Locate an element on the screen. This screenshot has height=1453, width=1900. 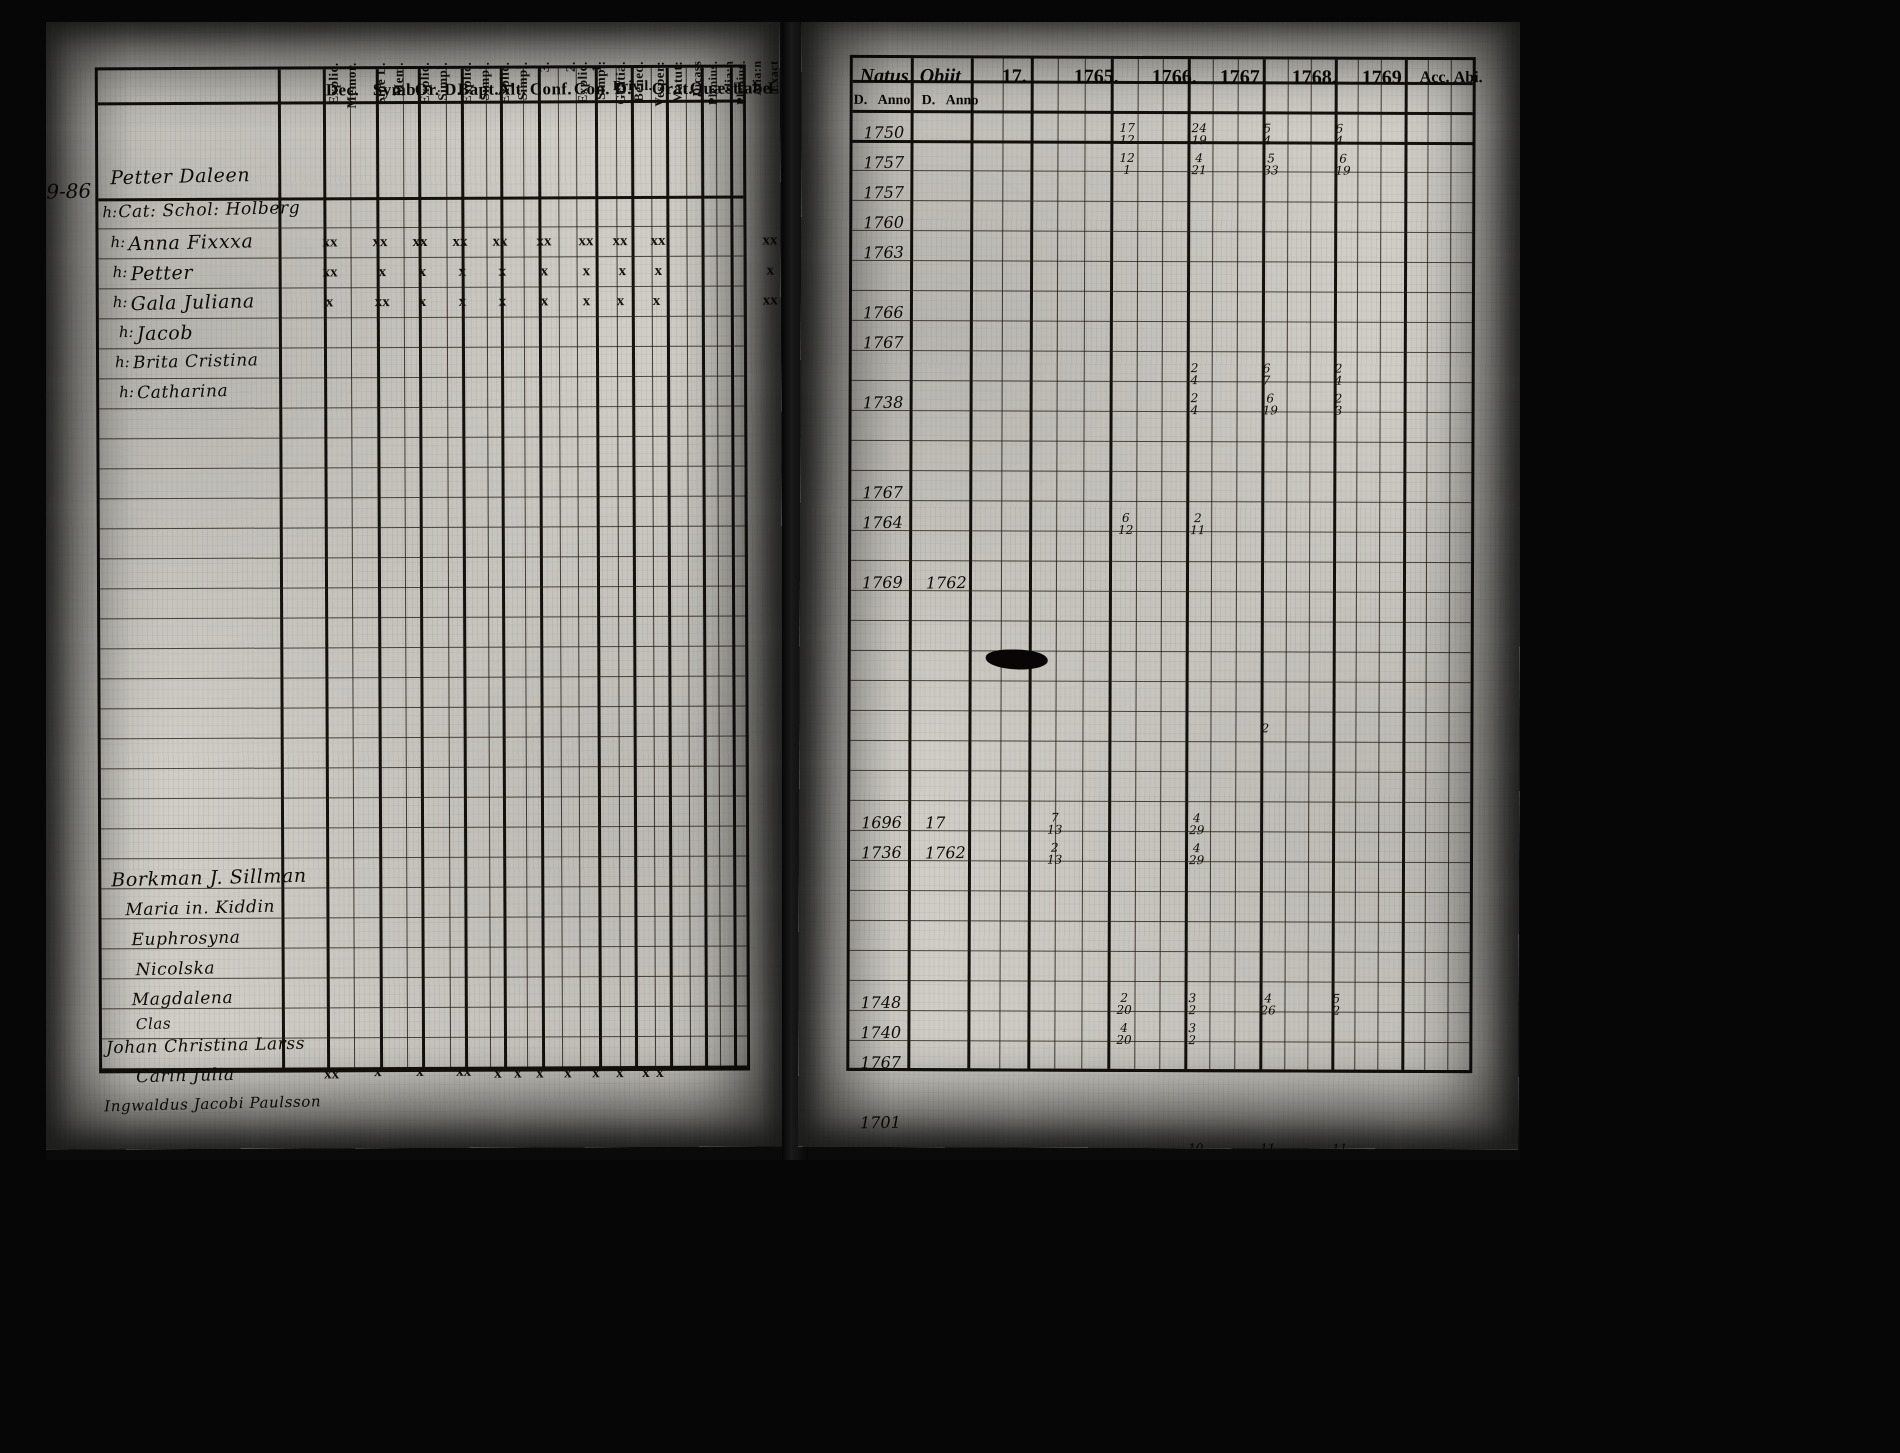
col-title-natus: Natus is located at coordinates (884, 76).